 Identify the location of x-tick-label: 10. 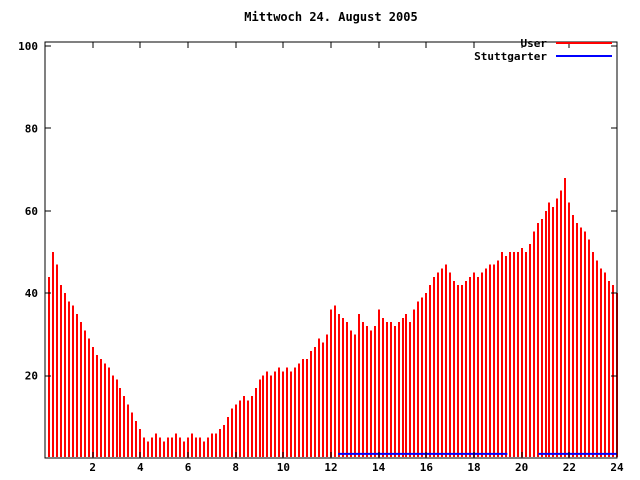
(283, 467).